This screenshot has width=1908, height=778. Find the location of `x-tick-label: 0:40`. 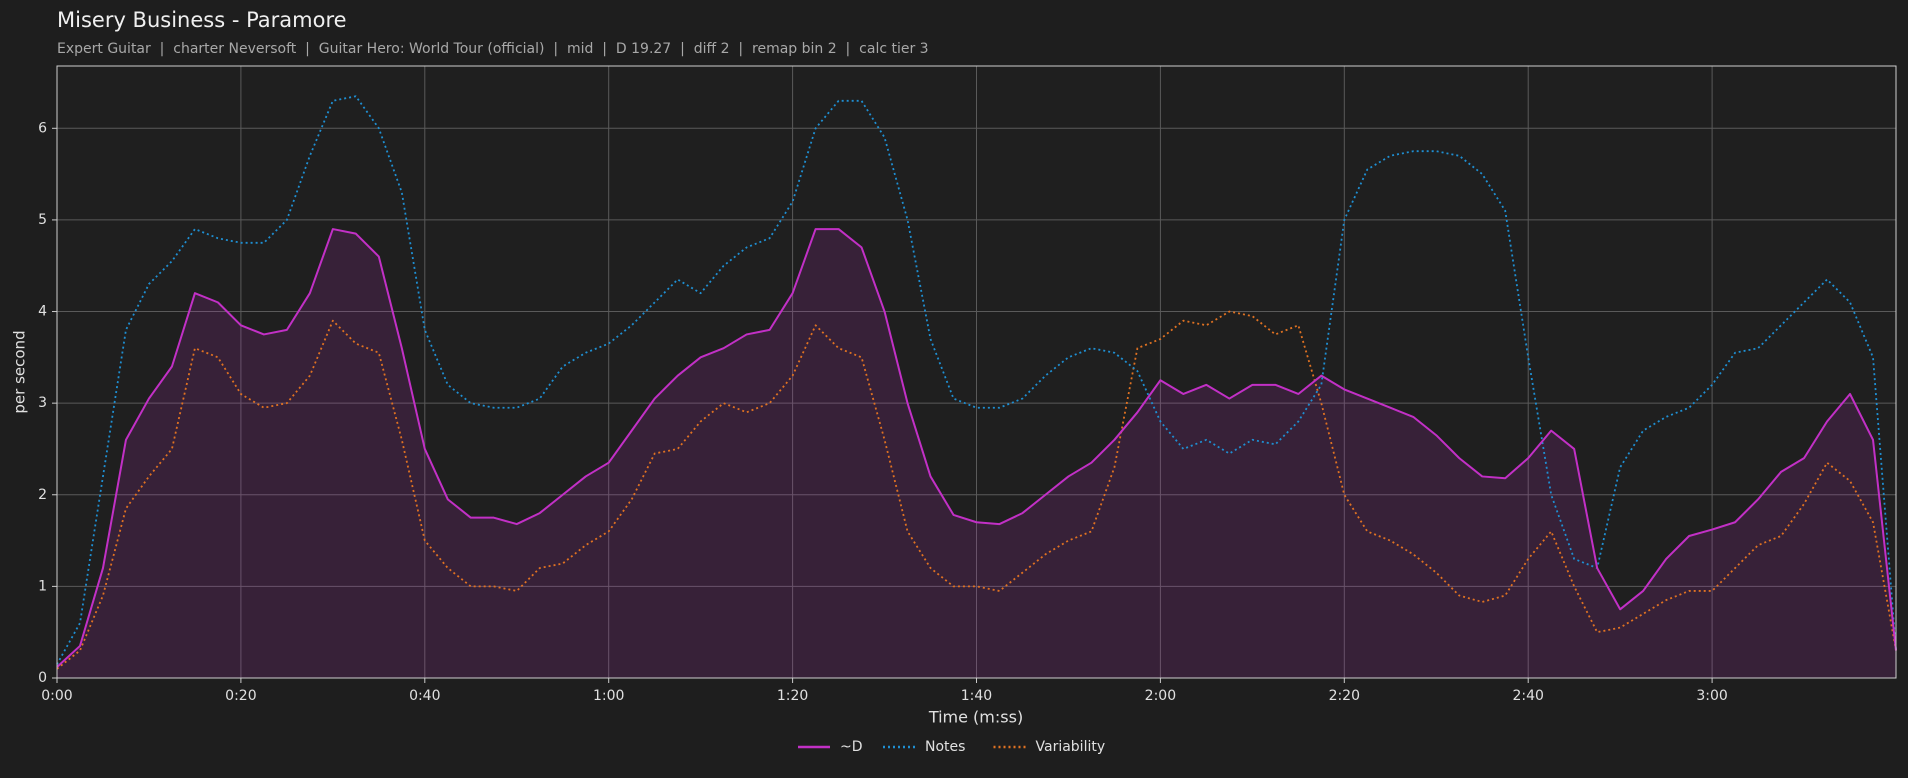

x-tick-label: 0:40 is located at coordinates (424, 696).